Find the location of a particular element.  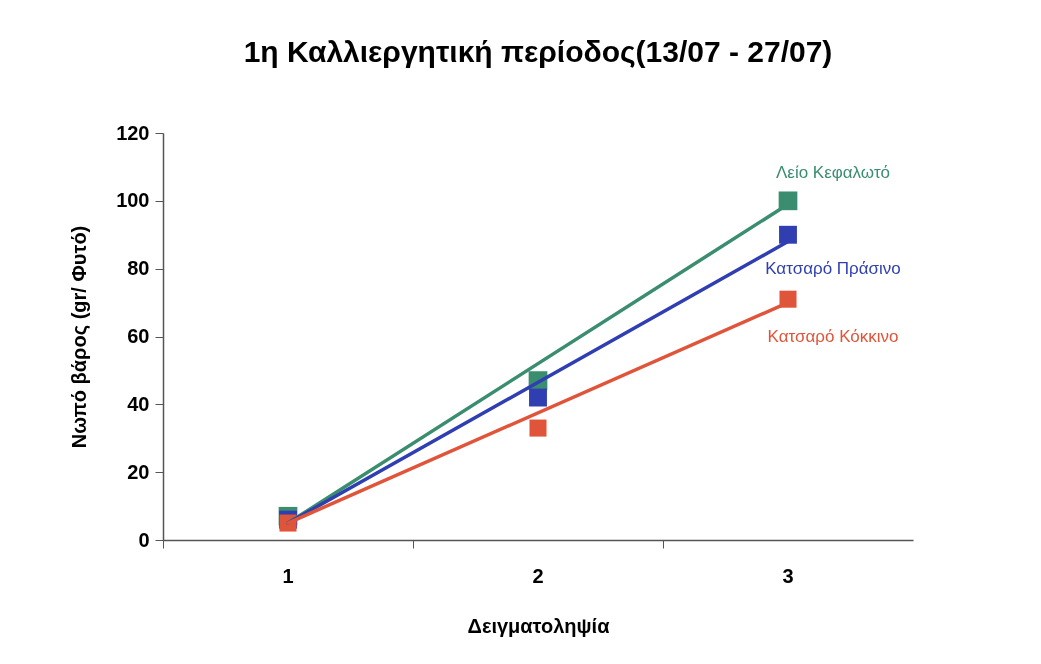

y-tick-label: 100 is located at coordinates (133, 200).